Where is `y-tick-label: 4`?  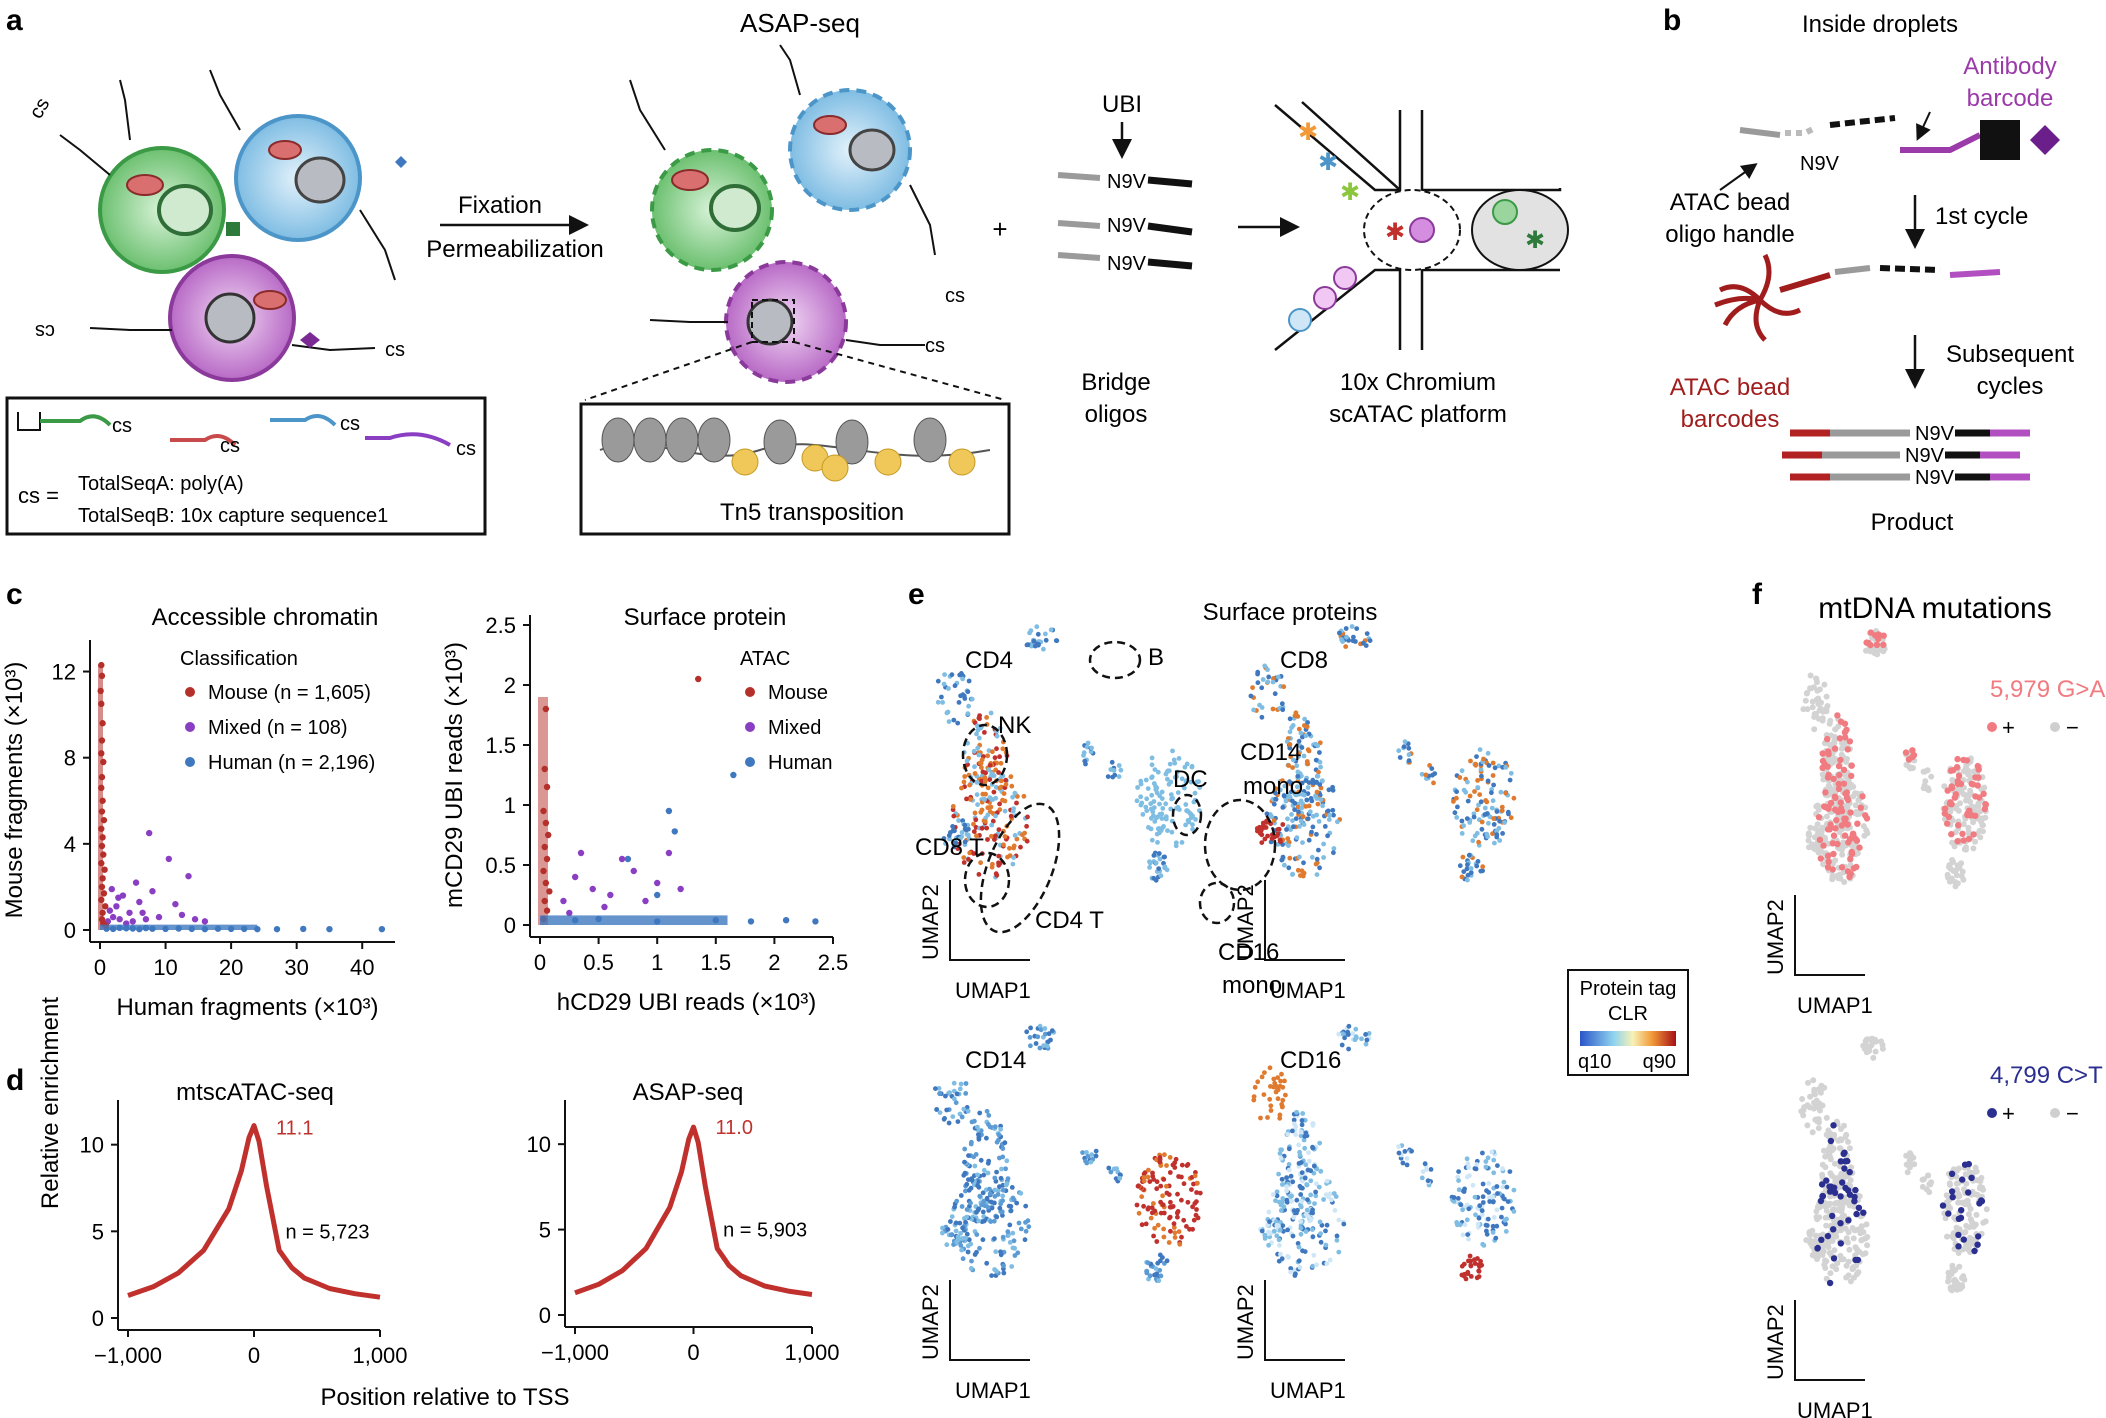
y-tick-label: 4 is located at coordinates (70, 844).